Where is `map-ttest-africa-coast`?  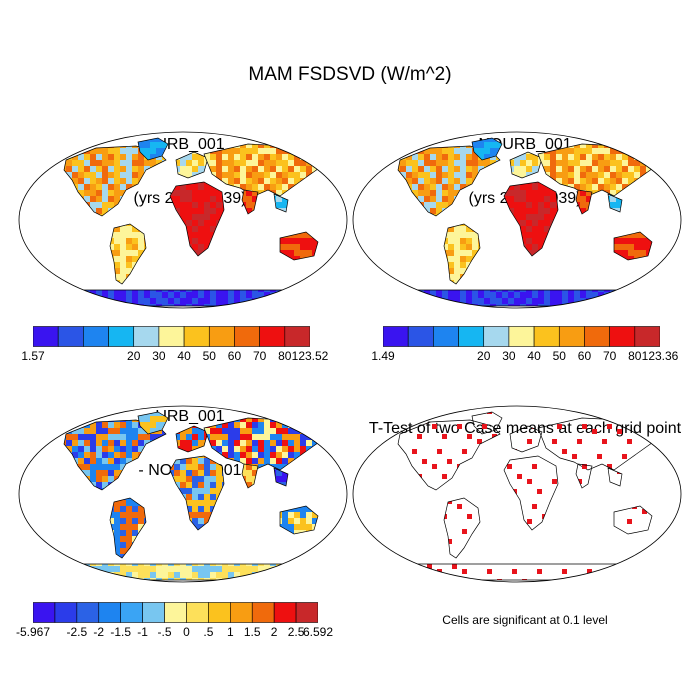 map-ttest-africa-coast is located at coordinates (531, 493).